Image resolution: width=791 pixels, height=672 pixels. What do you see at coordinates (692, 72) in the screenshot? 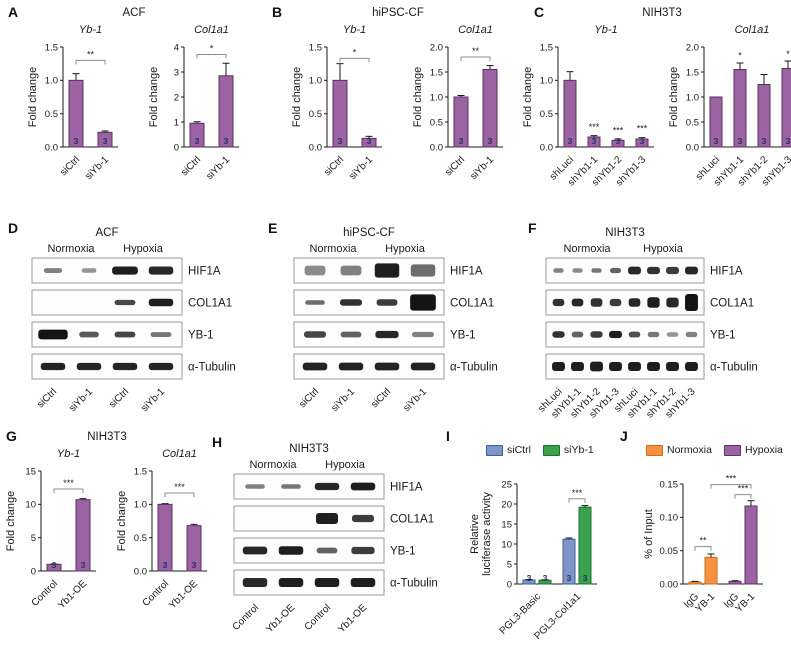
I see `y-tick-label: 1.5` at bounding box center [692, 72].